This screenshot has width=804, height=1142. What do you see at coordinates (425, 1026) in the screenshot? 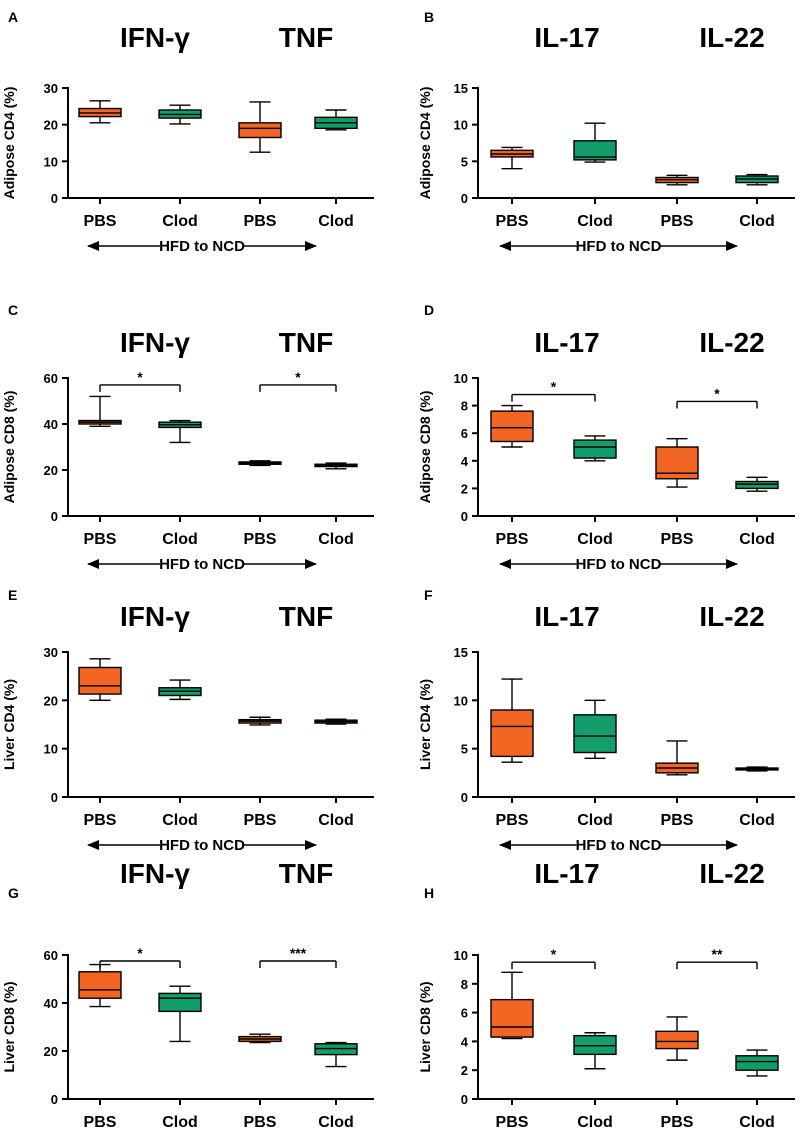
I see `y-axis-label: Liver CD8 (%)` at bounding box center [425, 1026].